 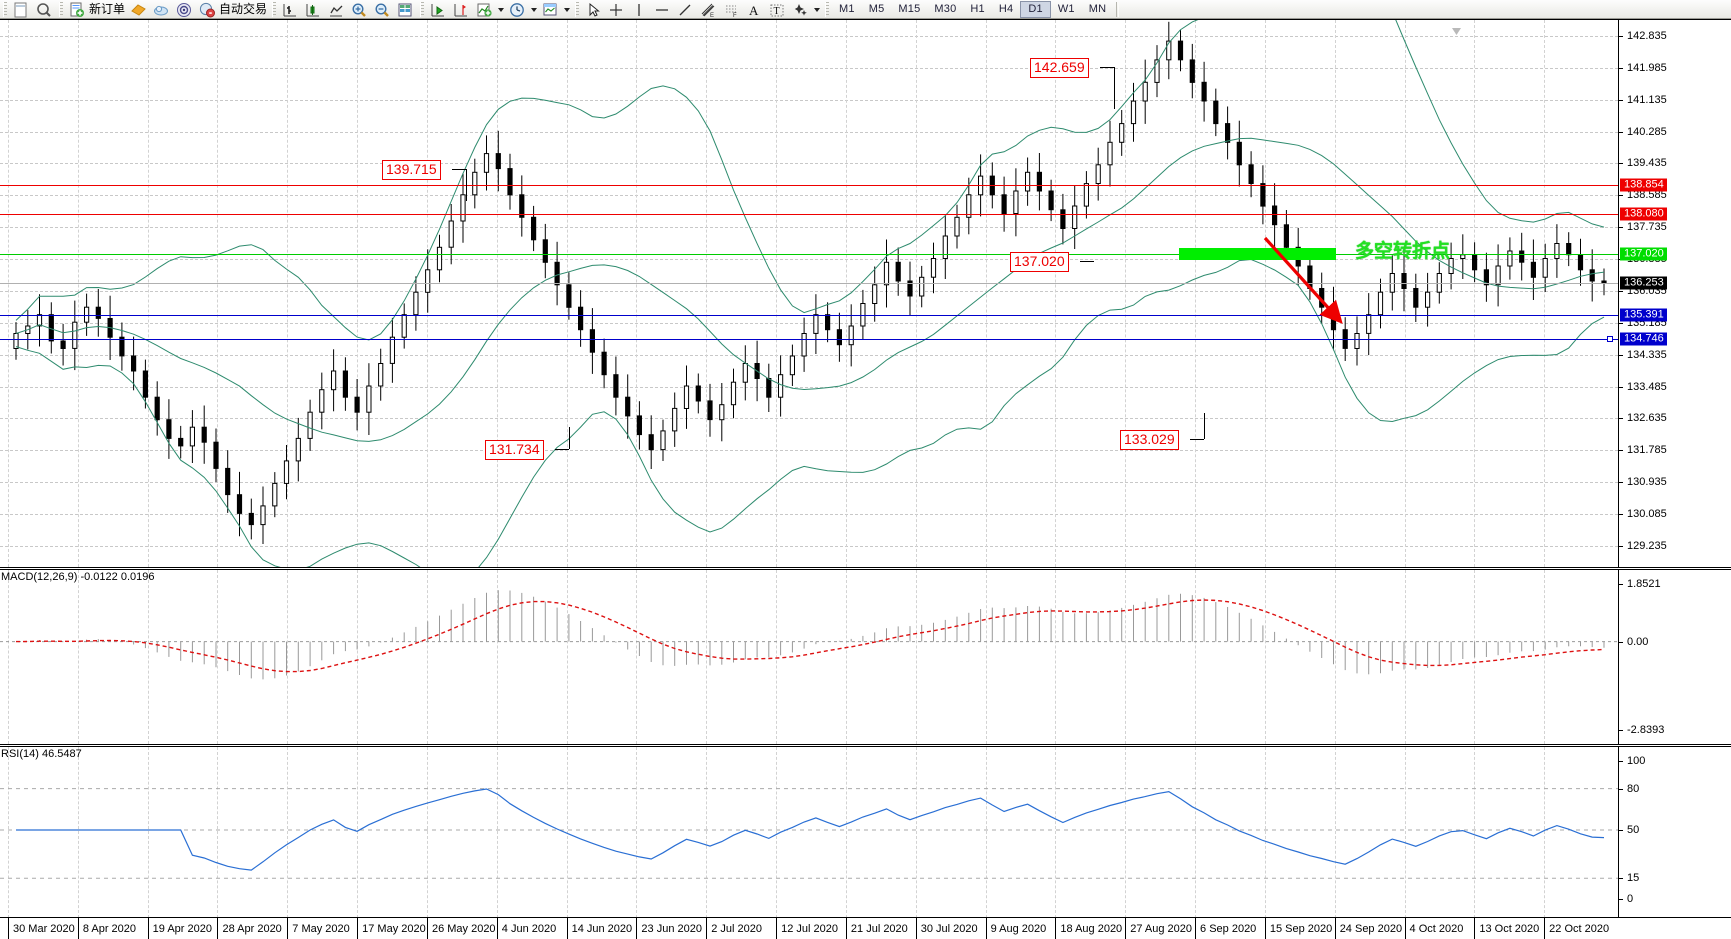 What do you see at coordinates (754, 9) in the screenshot?
I see `text-label-icon: A` at bounding box center [754, 9].